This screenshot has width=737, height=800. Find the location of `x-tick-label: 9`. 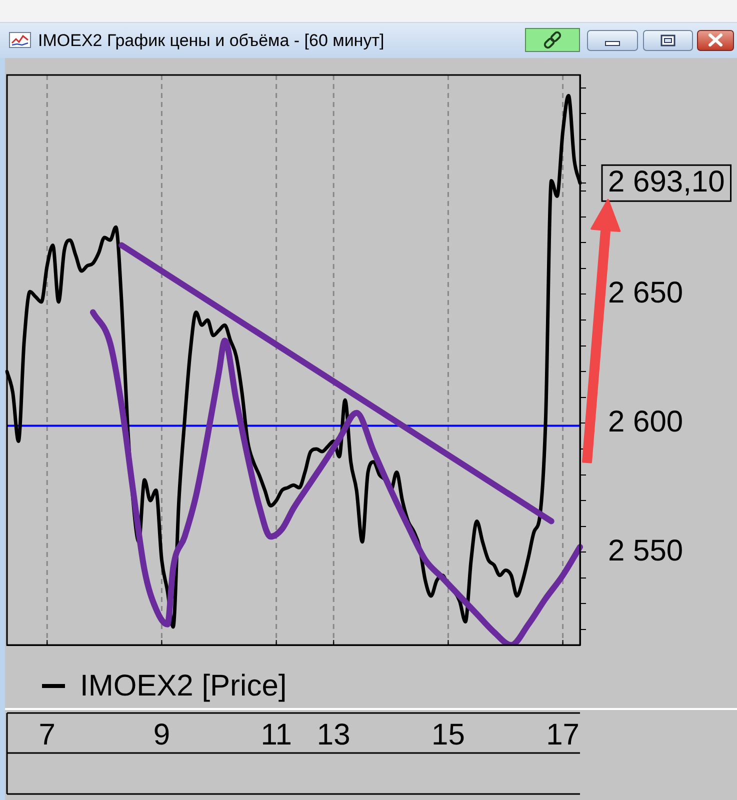

x-tick-label: 9 is located at coordinates (161, 735).